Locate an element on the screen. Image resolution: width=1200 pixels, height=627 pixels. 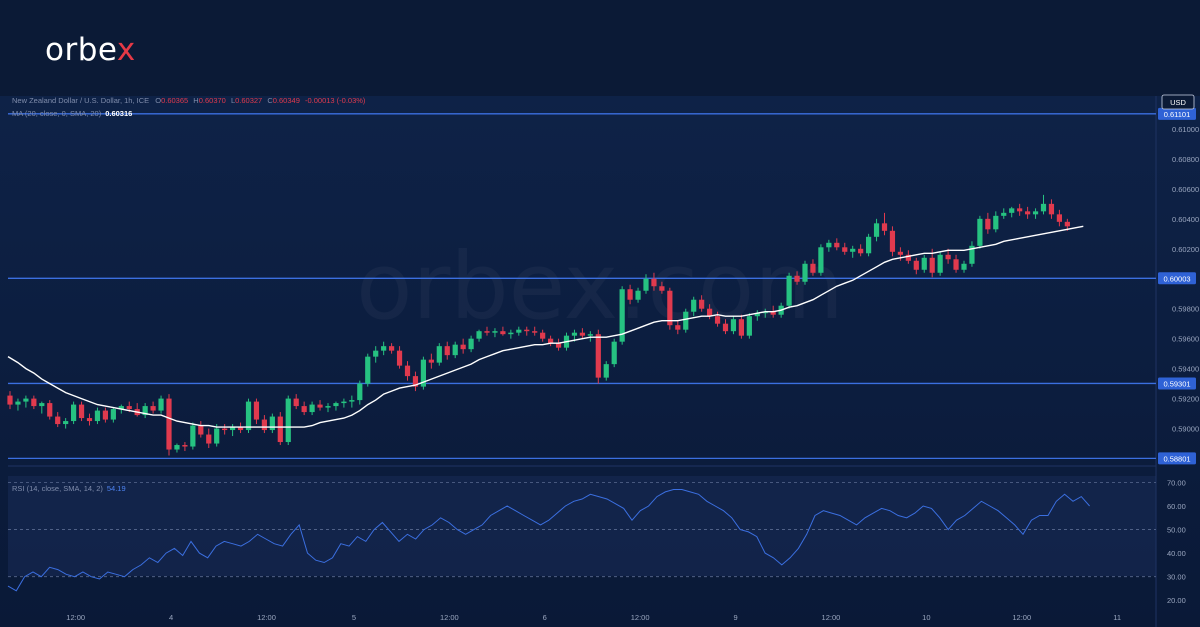
rsi-ticks: 70.00 60.00 50.00 40.00 30.00 20.00 is located at coordinates (1176, 541).